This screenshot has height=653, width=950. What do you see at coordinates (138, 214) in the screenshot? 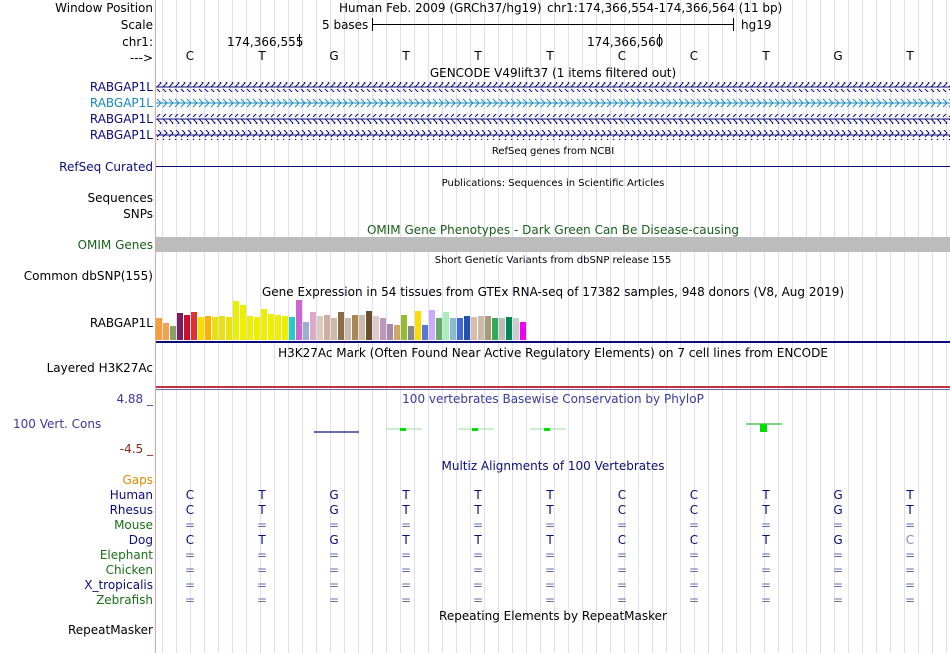
I see `pubs-snps-label: SNPs` at bounding box center [138, 214].